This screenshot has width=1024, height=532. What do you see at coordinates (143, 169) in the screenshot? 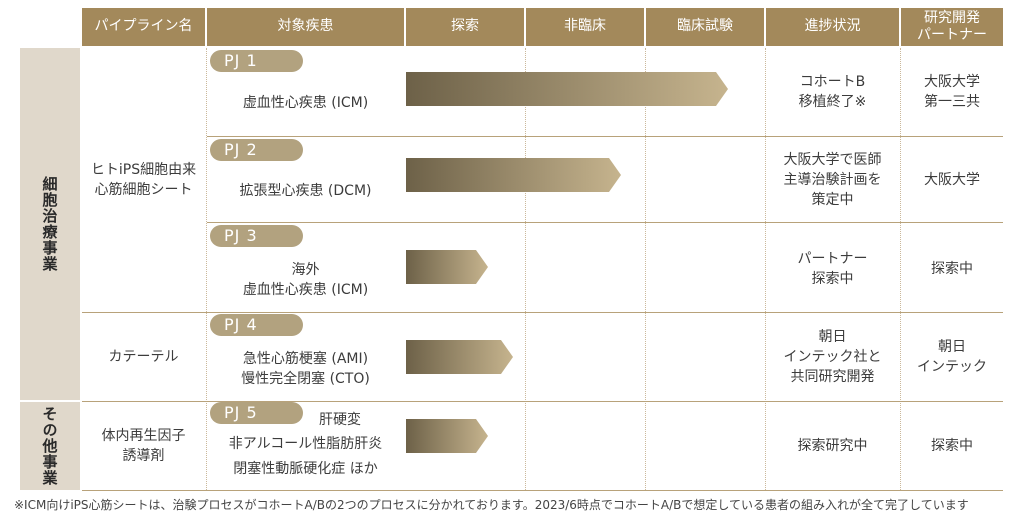
I see `pipeline-name-line: ヒトiPS細胞由来` at bounding box center [143, 169].